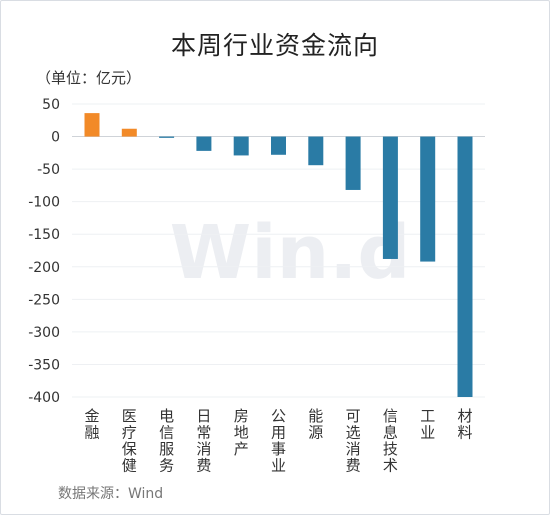 The image size is (550, 515). I want to click on y-tick-label: -300, so click(44, 333).